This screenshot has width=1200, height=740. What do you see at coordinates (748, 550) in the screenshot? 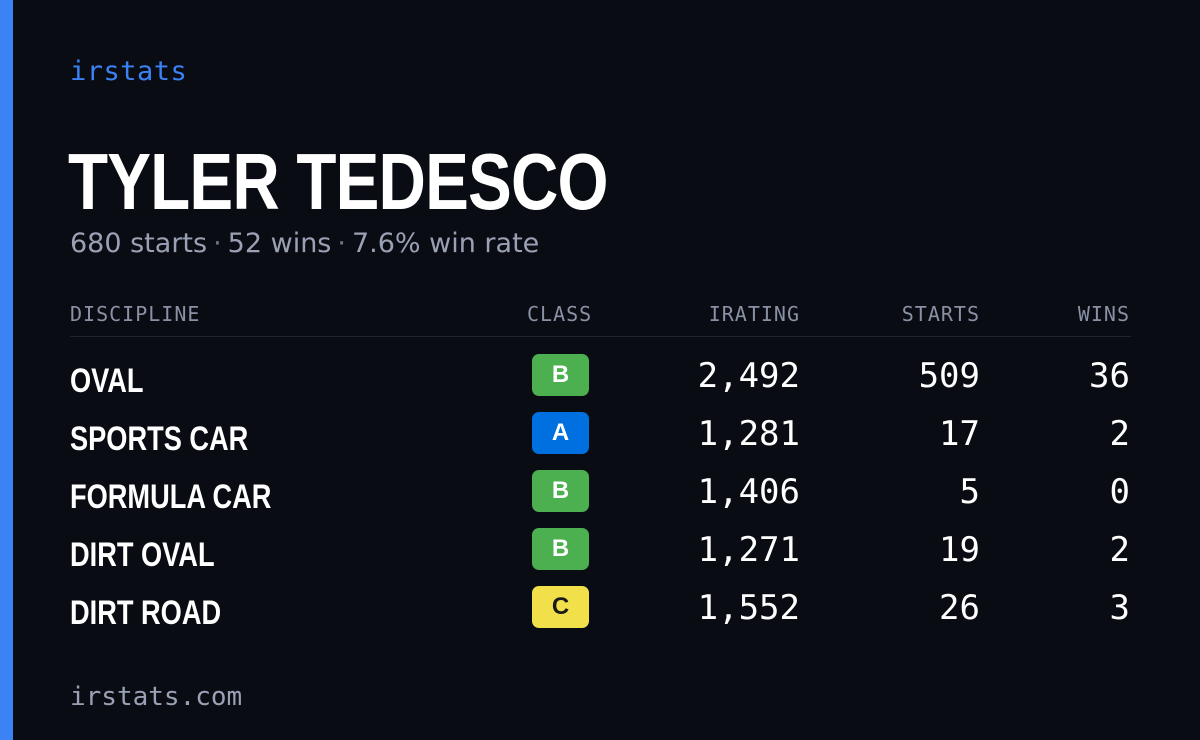
I see `row-irating: 1,271` at bounding box center [748, 550].